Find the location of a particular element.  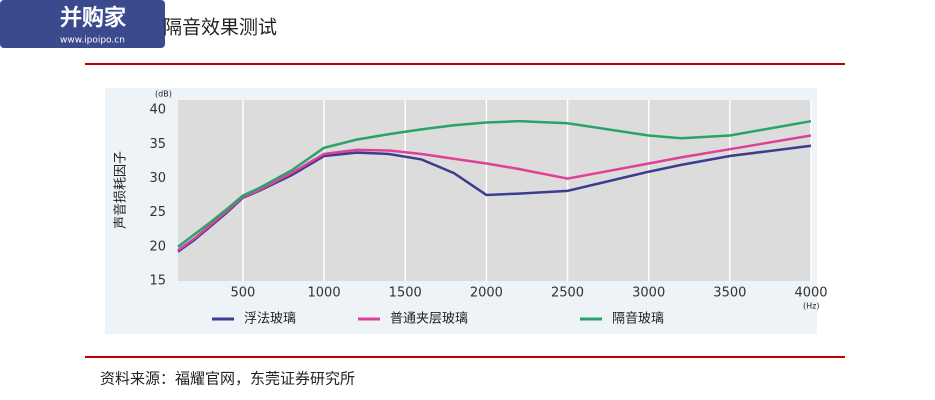

y-label: 声音损耗因子 is located at coordinates (121, 190).